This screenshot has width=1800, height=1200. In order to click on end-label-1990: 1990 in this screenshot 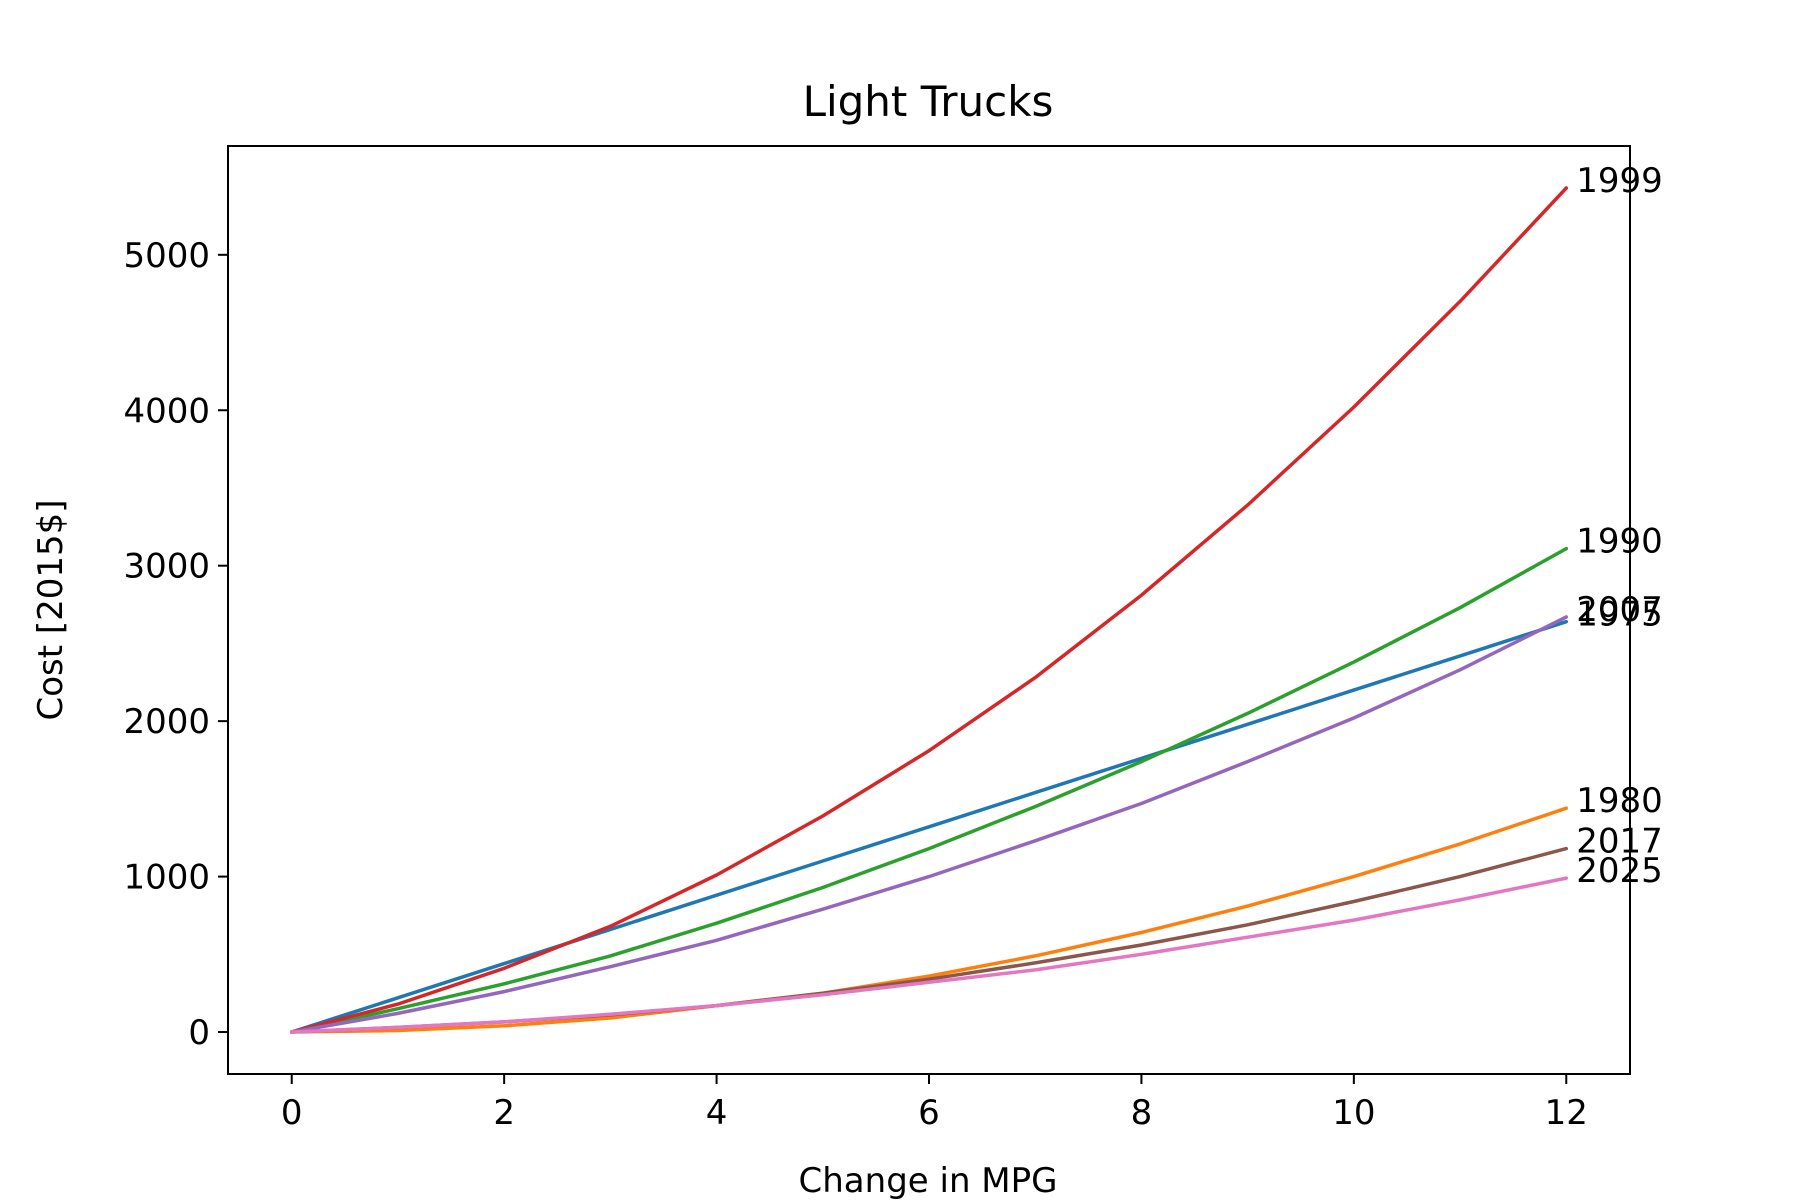, I will do `click(1619, 542)`.